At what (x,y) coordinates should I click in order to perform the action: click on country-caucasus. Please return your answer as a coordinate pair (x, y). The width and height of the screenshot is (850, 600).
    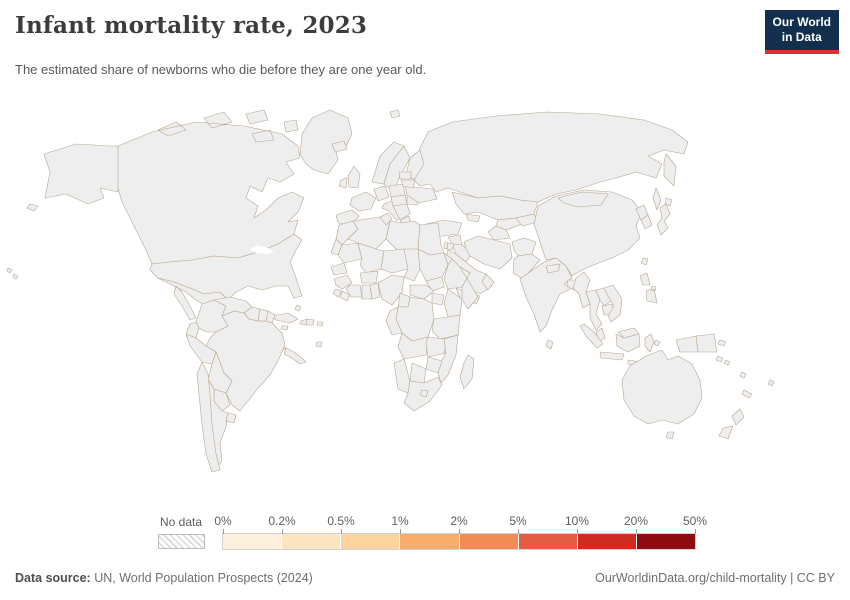
    Looking at the image, I should click on (473, 218).